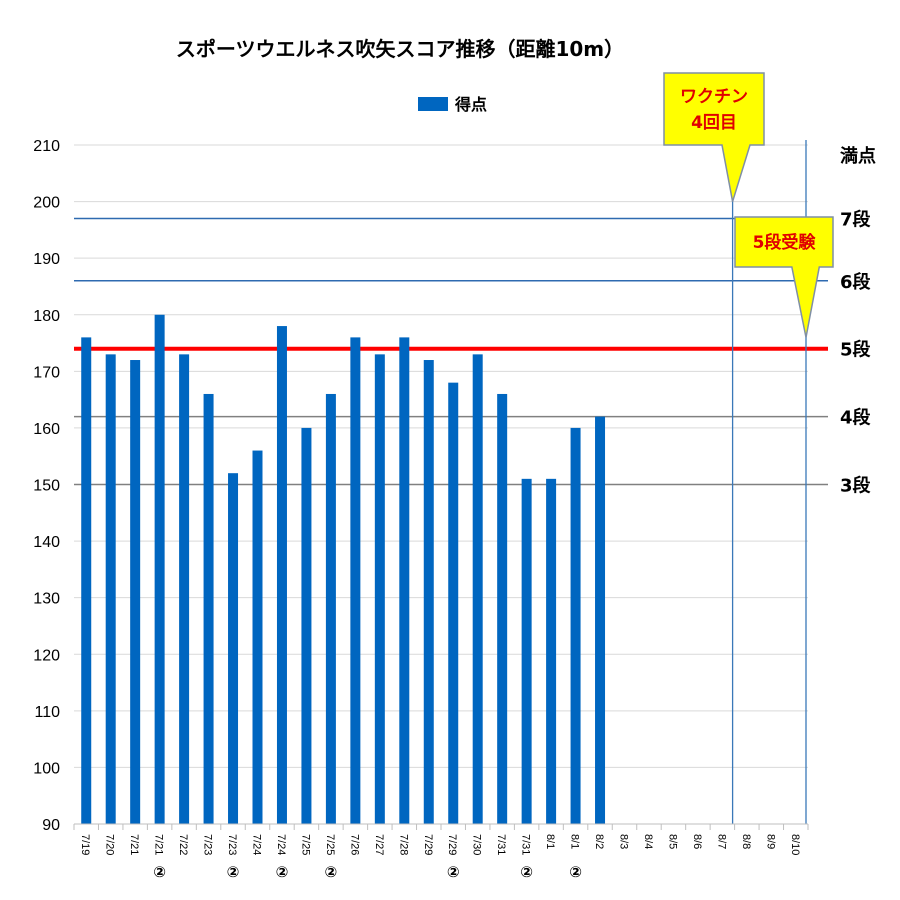  Describe the element at coordinates (46, 259) in the screenshot. I see `y-tick-label: 190` at that location.